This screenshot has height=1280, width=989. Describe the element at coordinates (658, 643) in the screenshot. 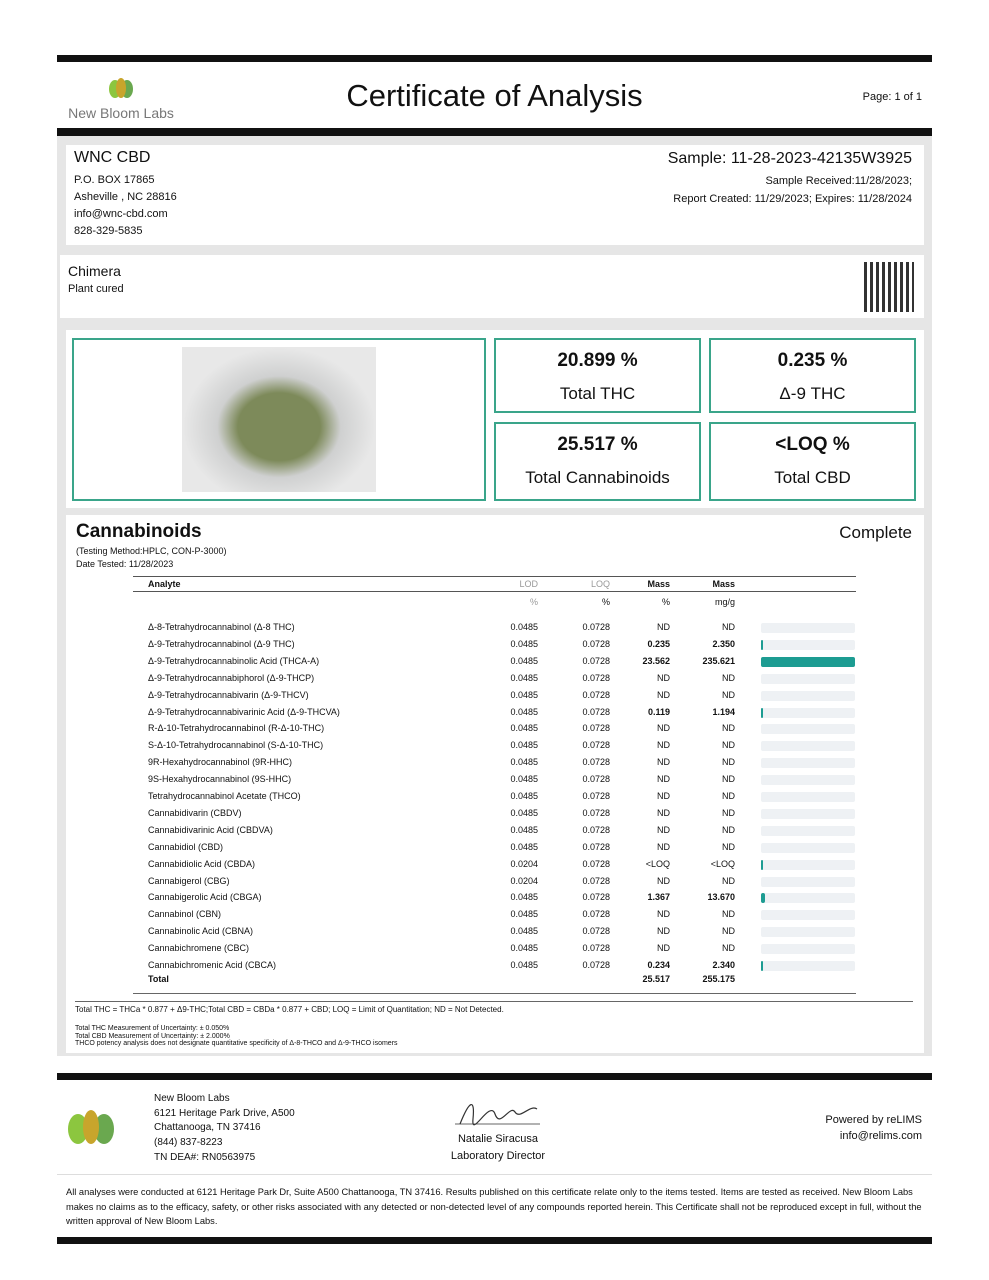

I see `mass-pct-value: 0.235` at that location.